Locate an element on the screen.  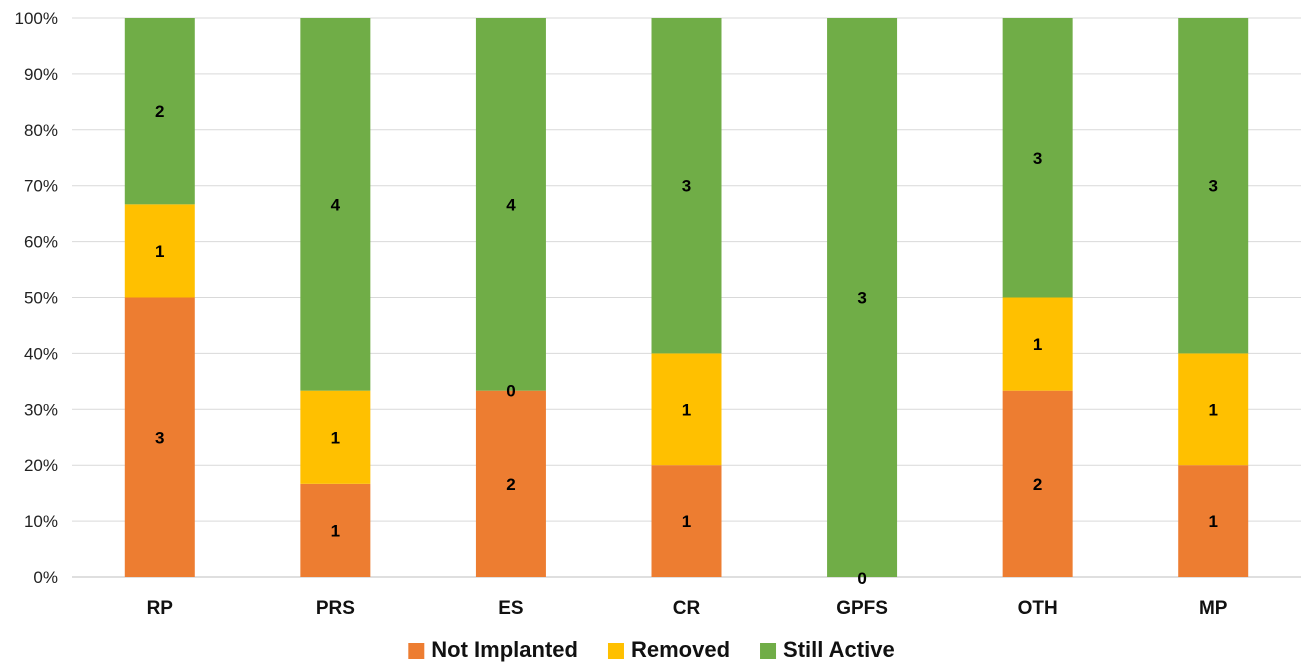
y-axis: 0% 10% 20% 30% 40% 50% 60% 70% 80% 90% 100% is located at coordinates (36, 298).